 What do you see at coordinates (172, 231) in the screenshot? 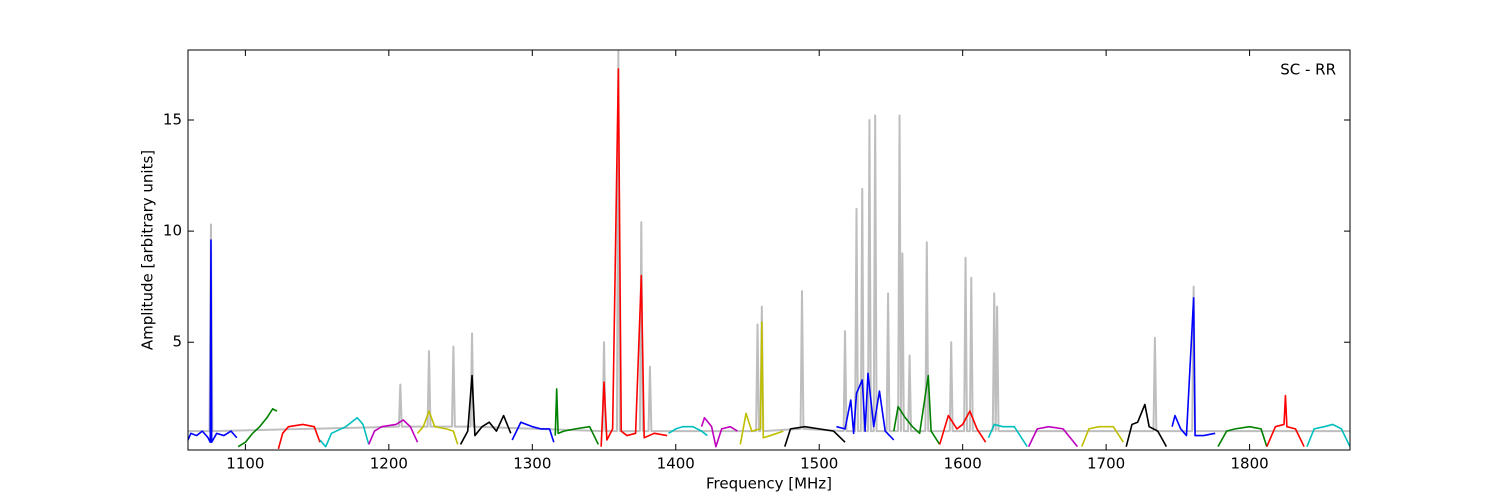
I see `y-tick-label: 10` at bounding box center [172, 231].